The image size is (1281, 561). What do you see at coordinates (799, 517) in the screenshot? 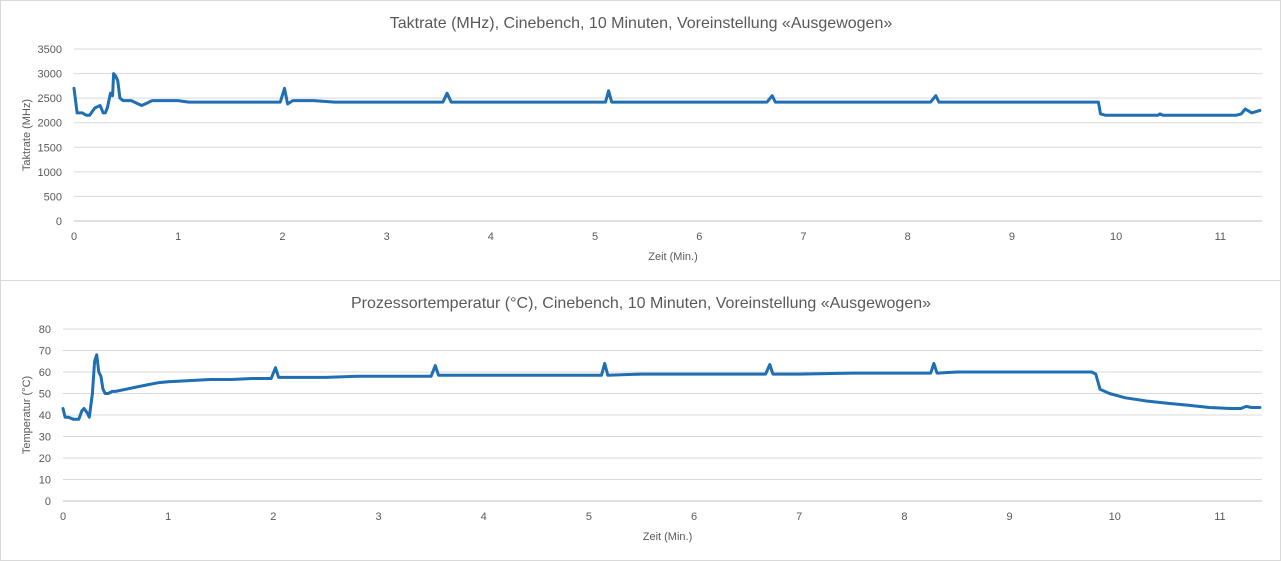
I see `temp-x-tick-label: 7` at bounding box center [799, 517].